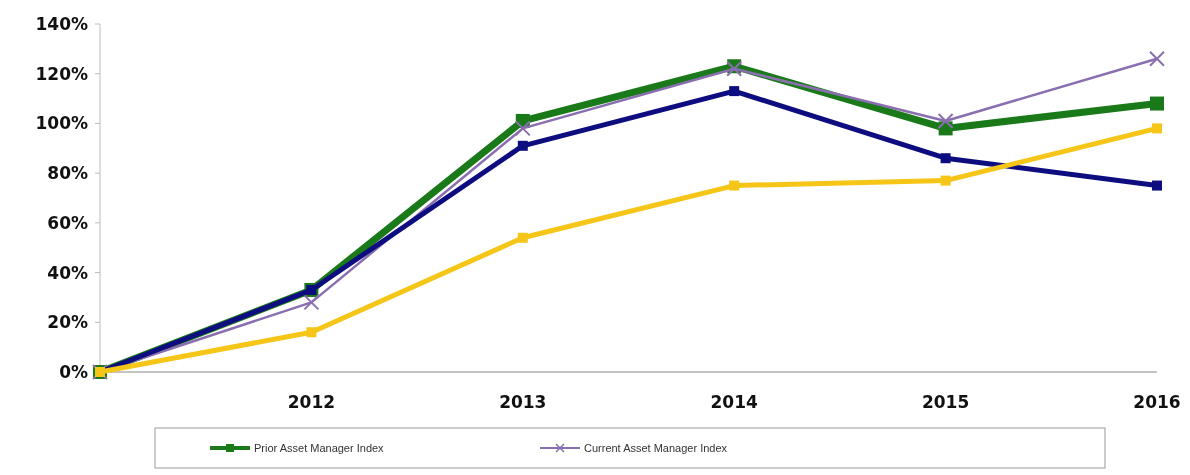  Describe the element at coordinates (523, 402) in the screenshot. I see `x-tick-label: 2013` at that location.